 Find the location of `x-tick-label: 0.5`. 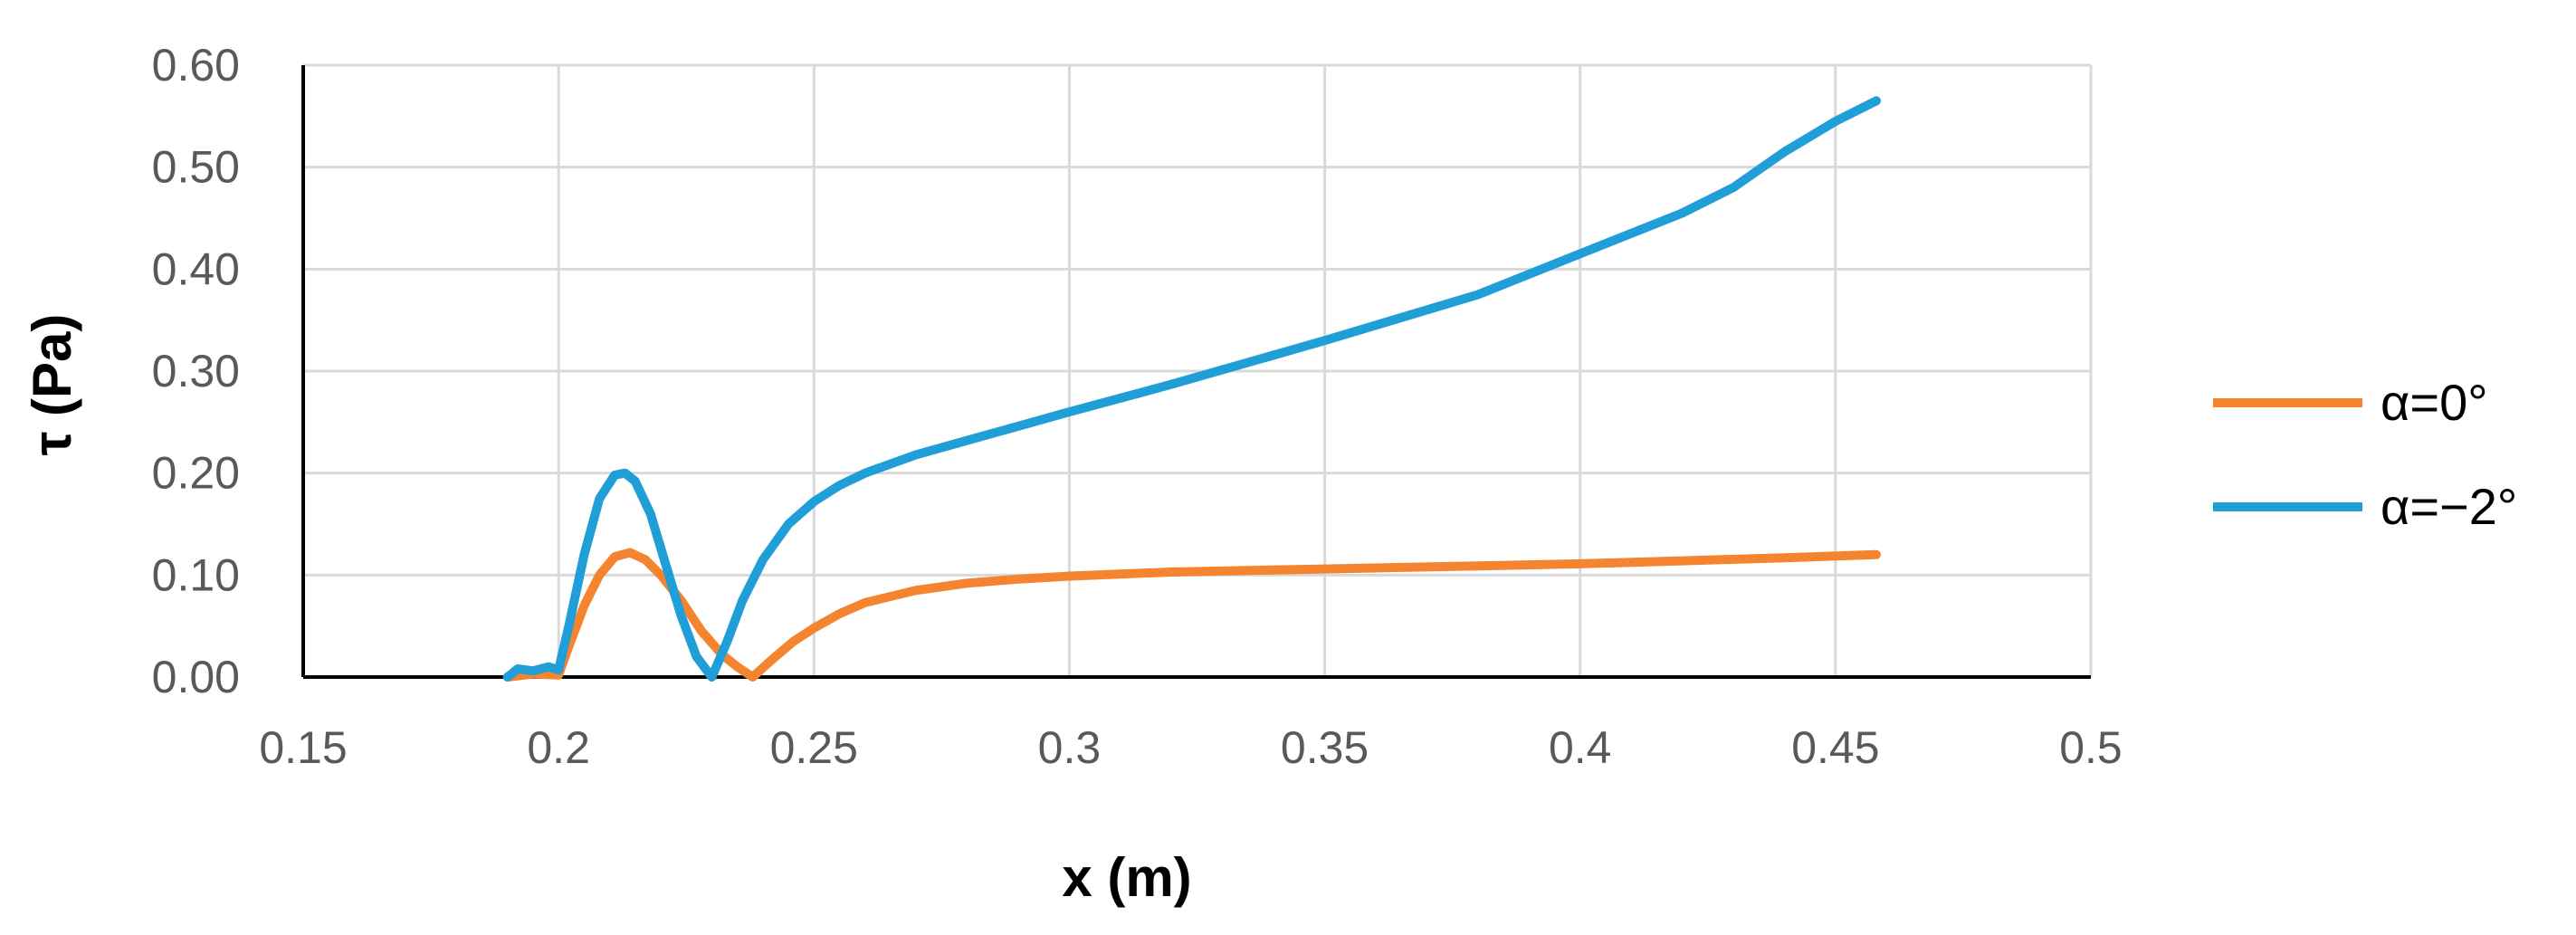

x-tick-label: 0.5 is located at coordinates (2091, 747).